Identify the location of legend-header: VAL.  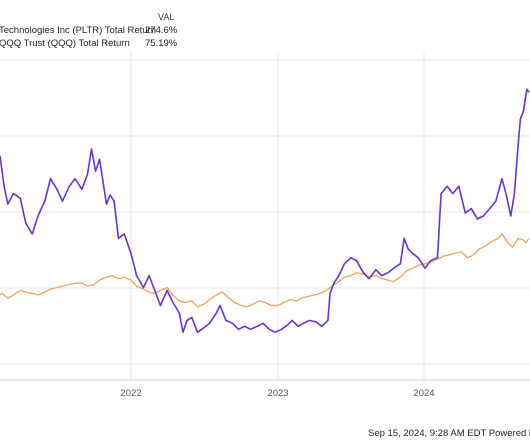
(166, 17).